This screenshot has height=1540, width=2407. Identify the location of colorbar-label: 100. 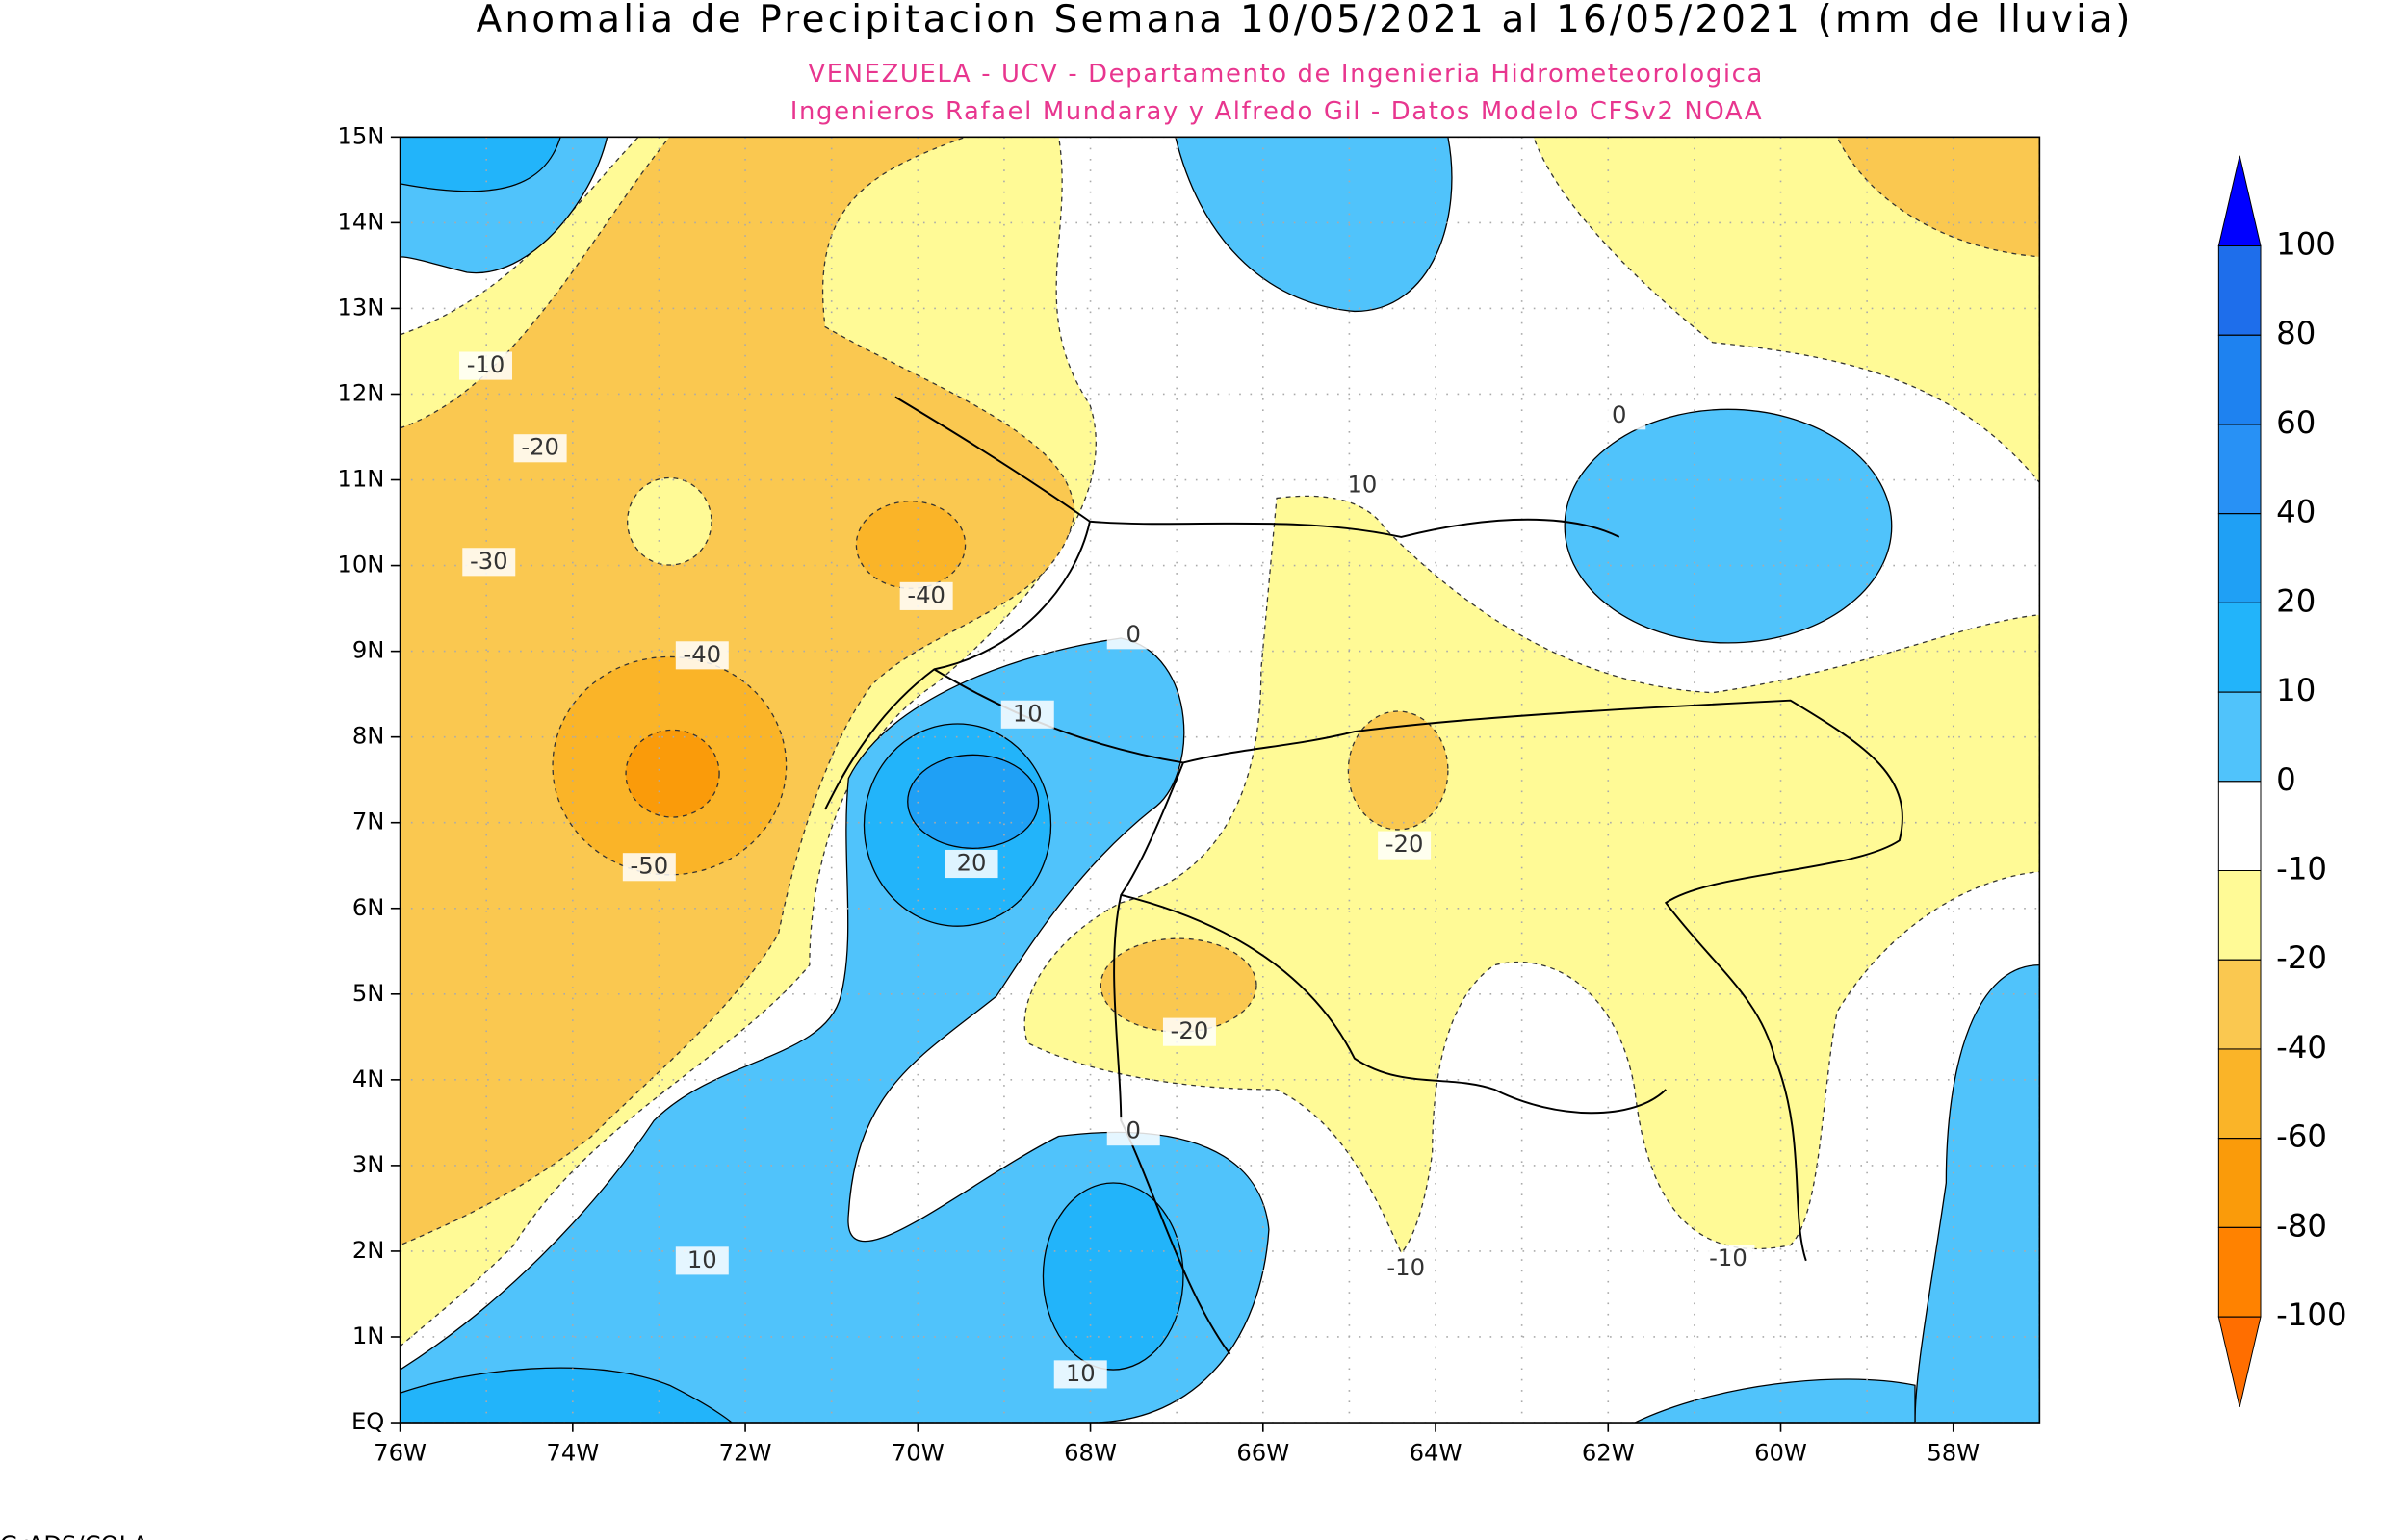
(2306, 244).